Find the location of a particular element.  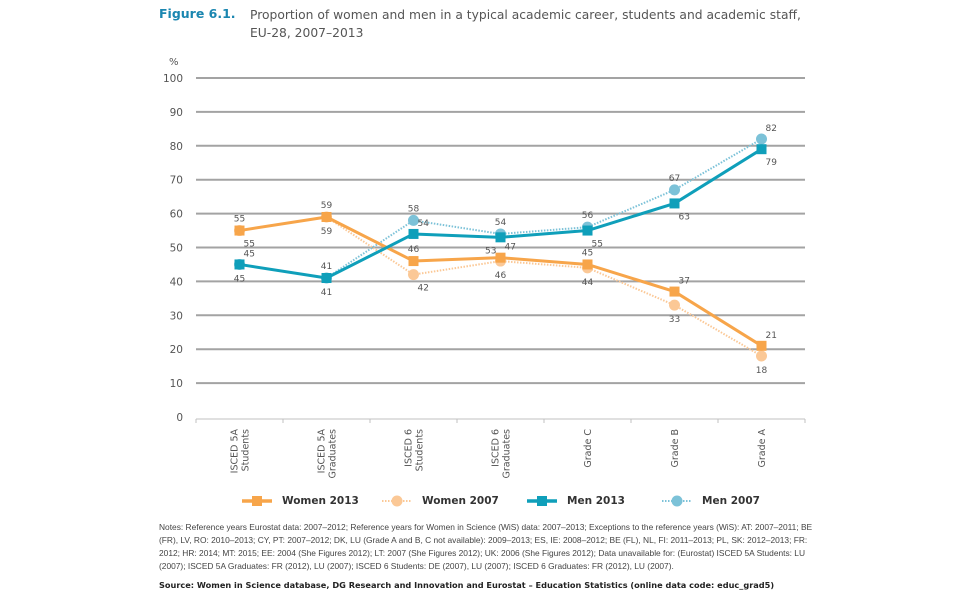

y-tick-label: 80 is located at coordinates (176, 147).